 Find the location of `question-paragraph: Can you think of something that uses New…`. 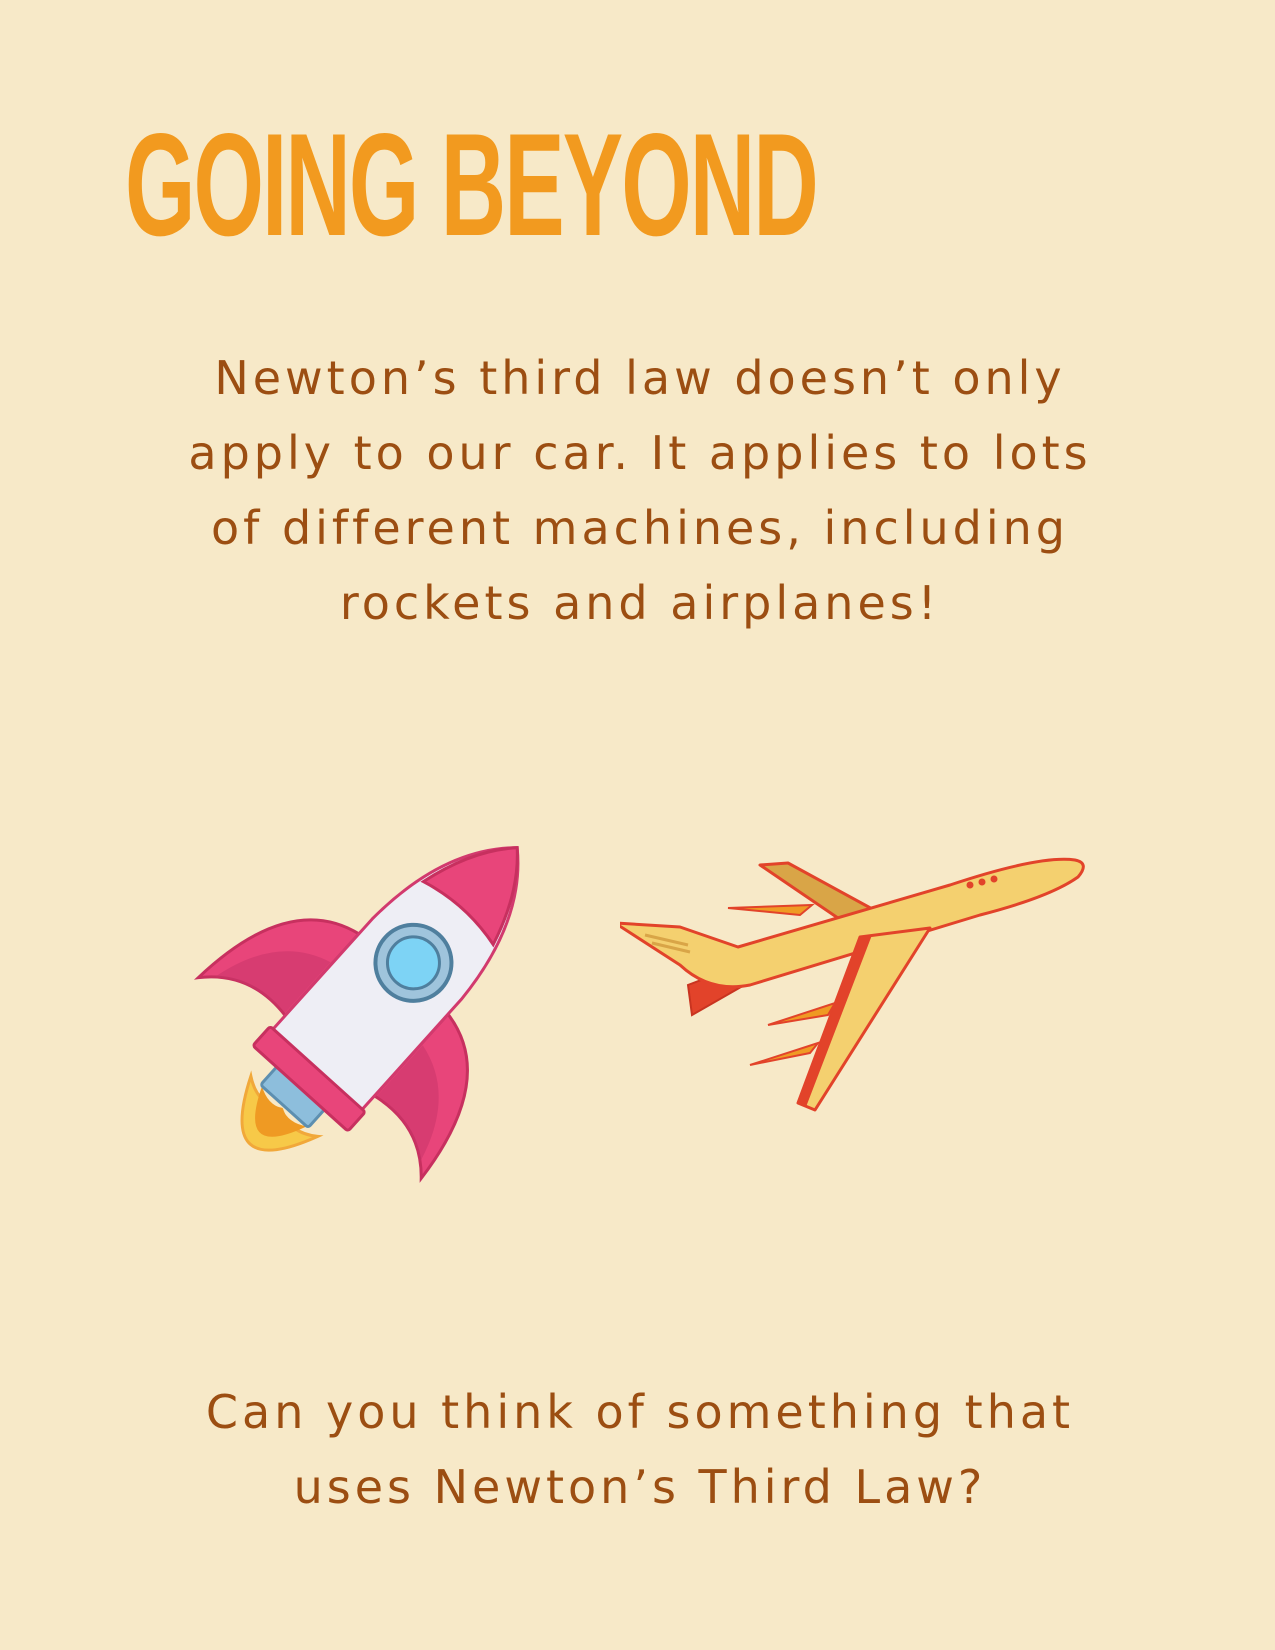

question-paragraph: Can you think of something that uses New… is located at coordinates (640, 1450).